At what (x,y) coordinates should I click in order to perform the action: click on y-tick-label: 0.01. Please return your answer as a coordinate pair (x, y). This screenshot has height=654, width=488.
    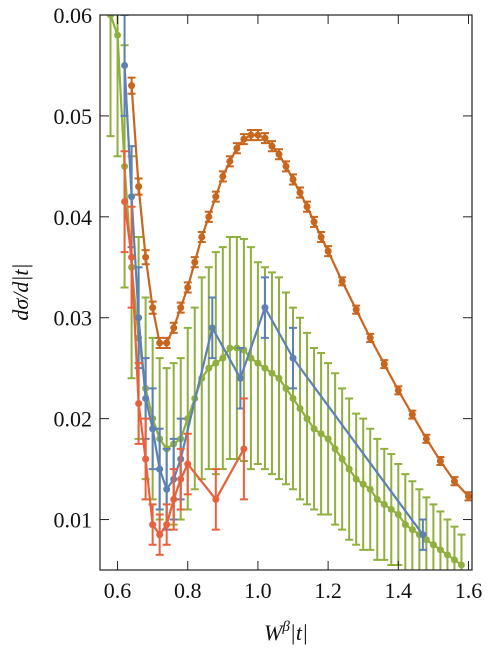
    Looking at the image, I should click on (73, 520).